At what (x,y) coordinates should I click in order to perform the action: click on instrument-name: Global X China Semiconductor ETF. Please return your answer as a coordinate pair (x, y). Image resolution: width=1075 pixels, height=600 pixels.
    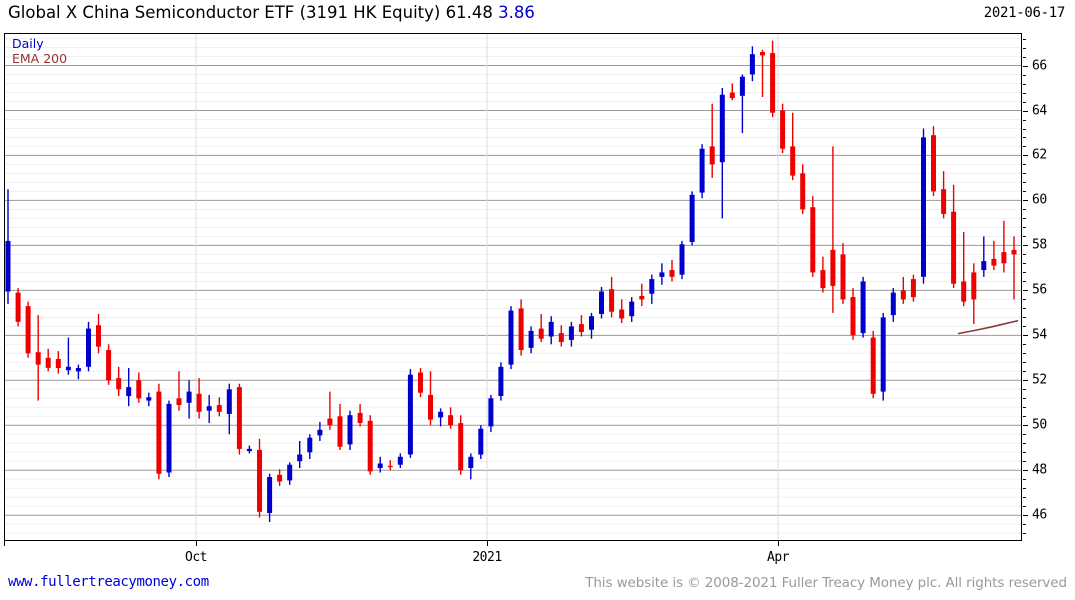
    Looking at the image, I should click on (151, 12).